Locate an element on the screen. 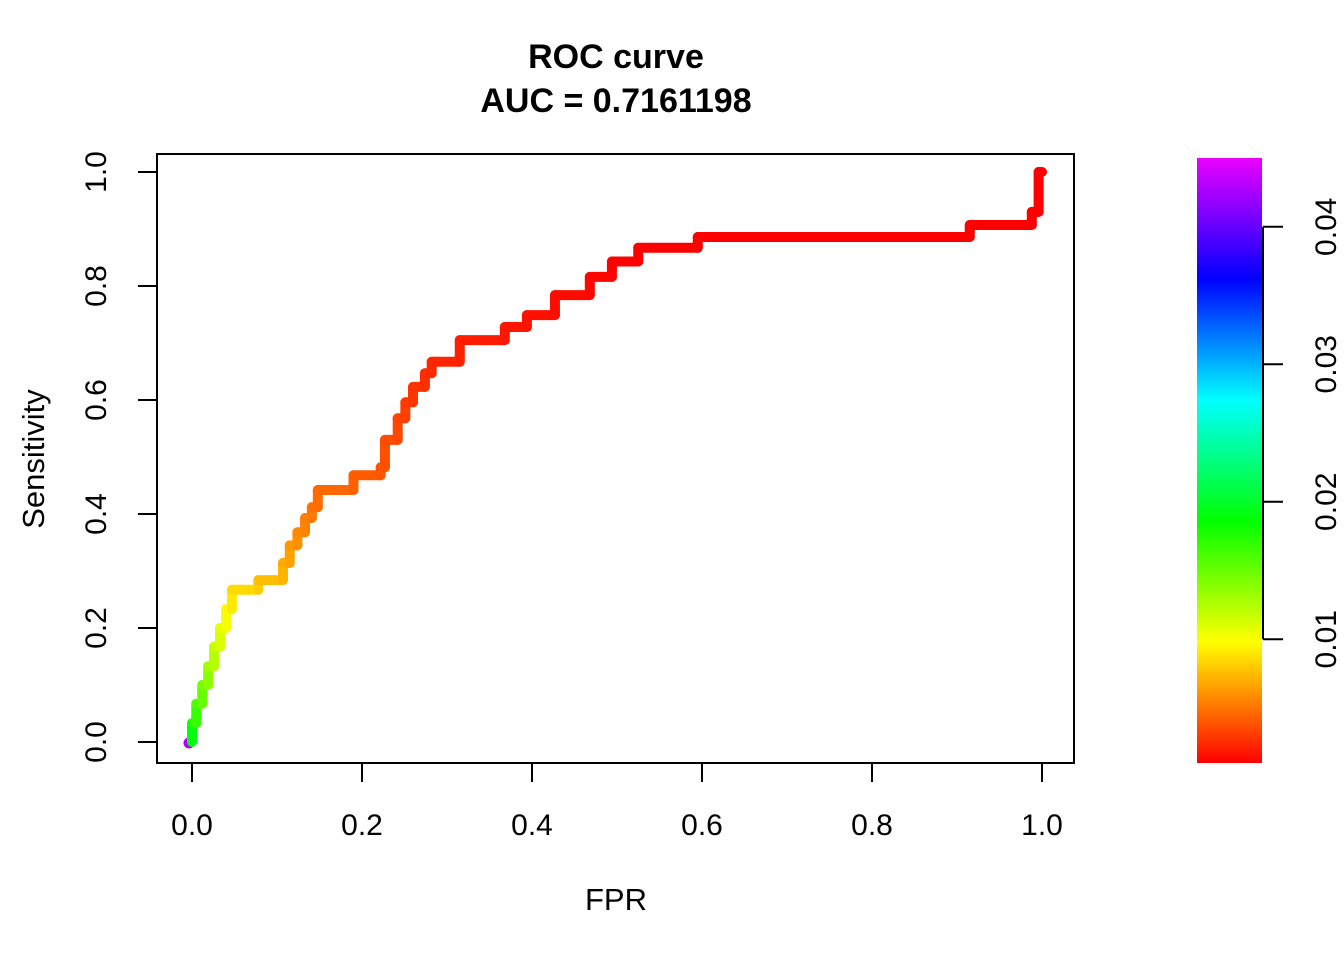 The image size is (1344, 960). y-tick-label: 0.4 is located at coordinates (96, 514).